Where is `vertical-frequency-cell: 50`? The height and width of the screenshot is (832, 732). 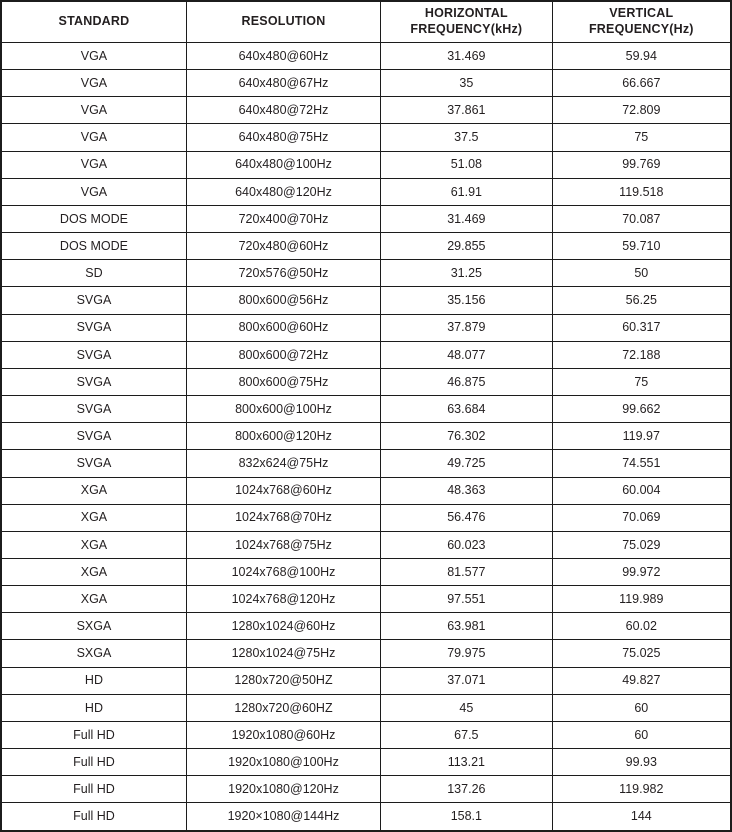 vertical-frequency-cell: 50 is located at coordinates (641, 273).